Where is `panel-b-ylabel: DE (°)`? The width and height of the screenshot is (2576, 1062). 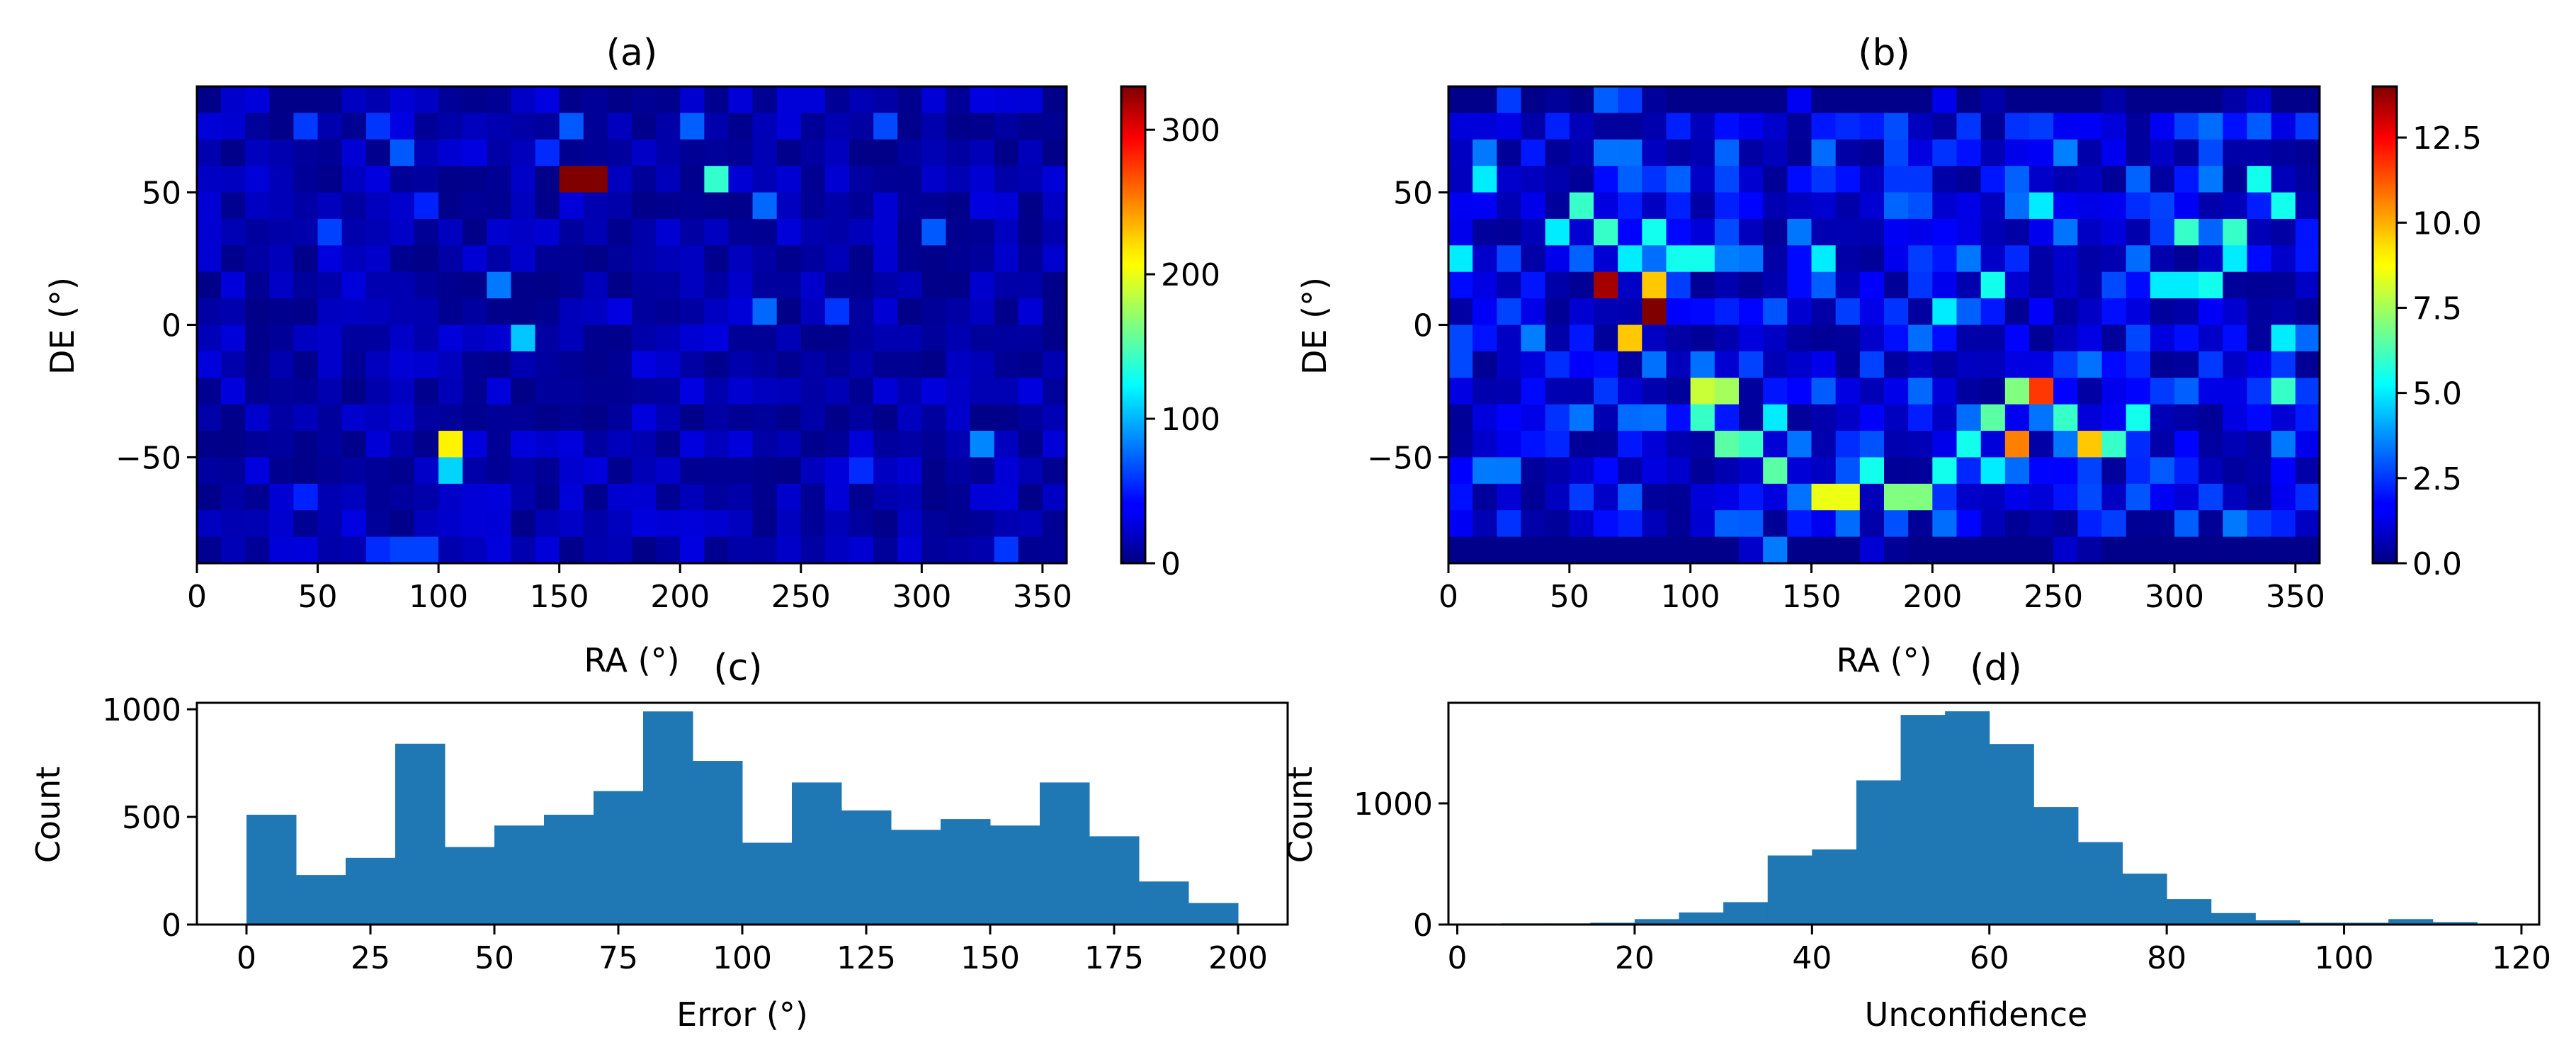
panel-b-ylabel: DE (°) is located at coordinates (1314, 326).